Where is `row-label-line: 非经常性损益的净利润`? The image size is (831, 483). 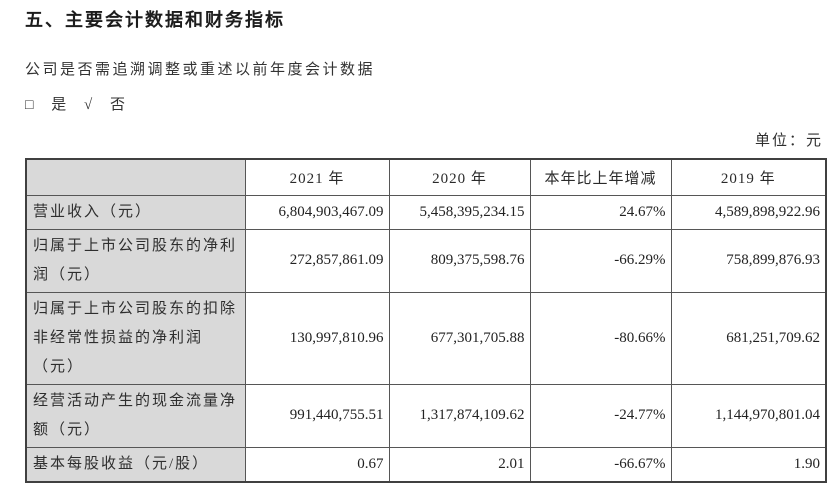 row-label-line: 非经常性损益的净利润 is located at coordinates (118, 337).